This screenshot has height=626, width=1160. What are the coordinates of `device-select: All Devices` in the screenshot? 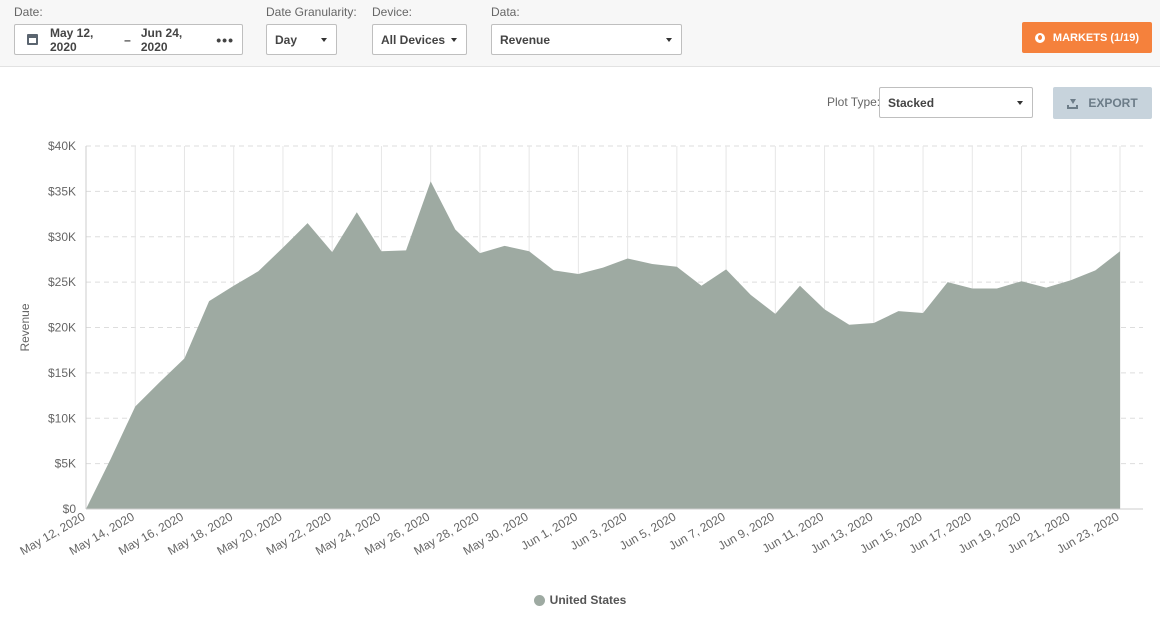 It's located at (419, 39).